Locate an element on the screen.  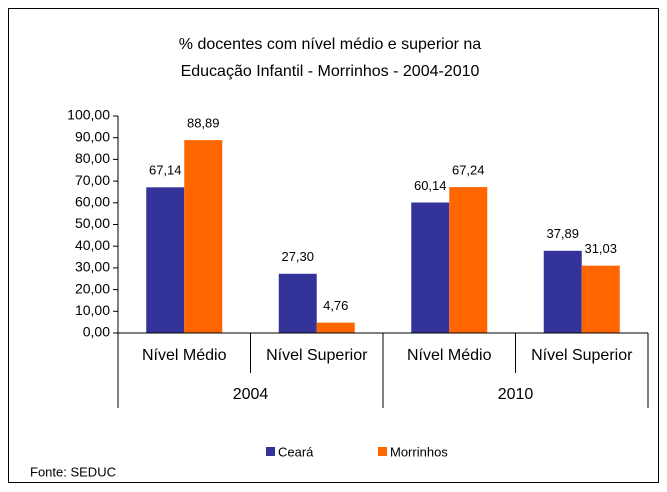
y-tick-label: 50,00 is located at coordinates (92, 223).